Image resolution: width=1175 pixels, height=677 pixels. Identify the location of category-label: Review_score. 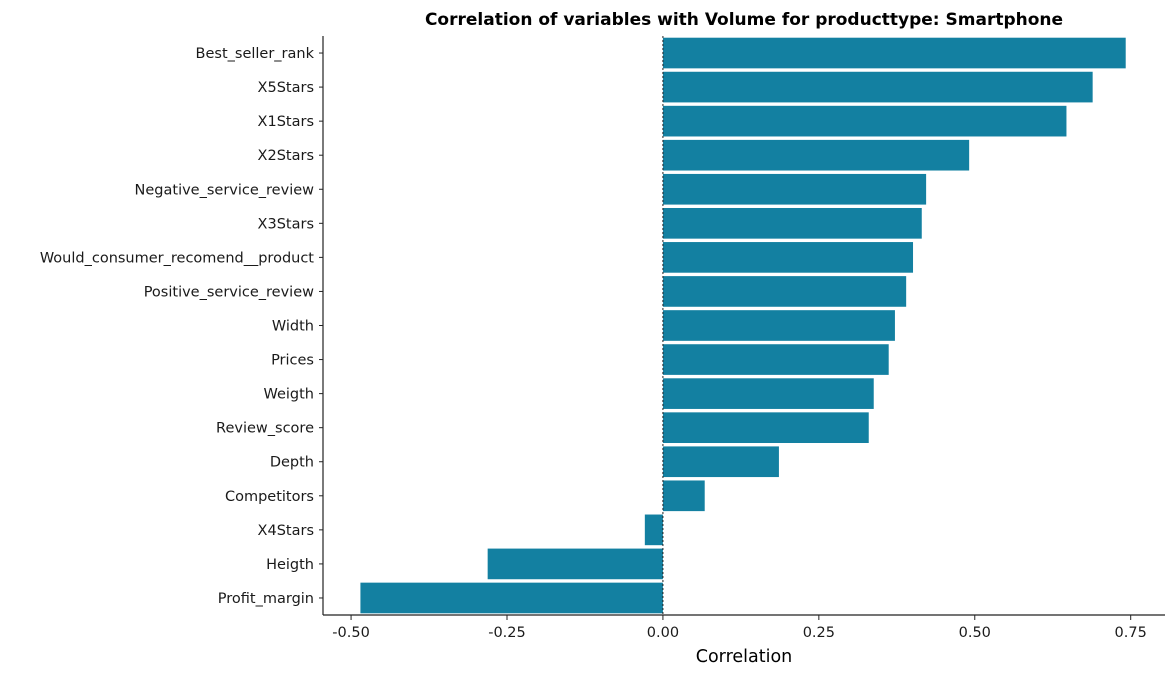
(265, 429).